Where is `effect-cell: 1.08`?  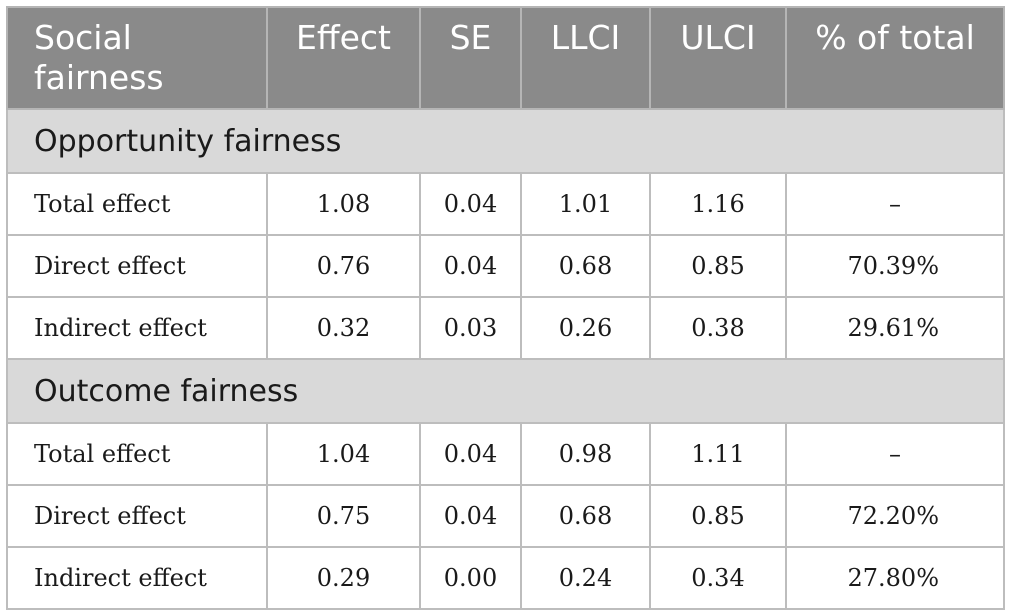
effect-cell: 1.08 is located at coordinates (343, 204).